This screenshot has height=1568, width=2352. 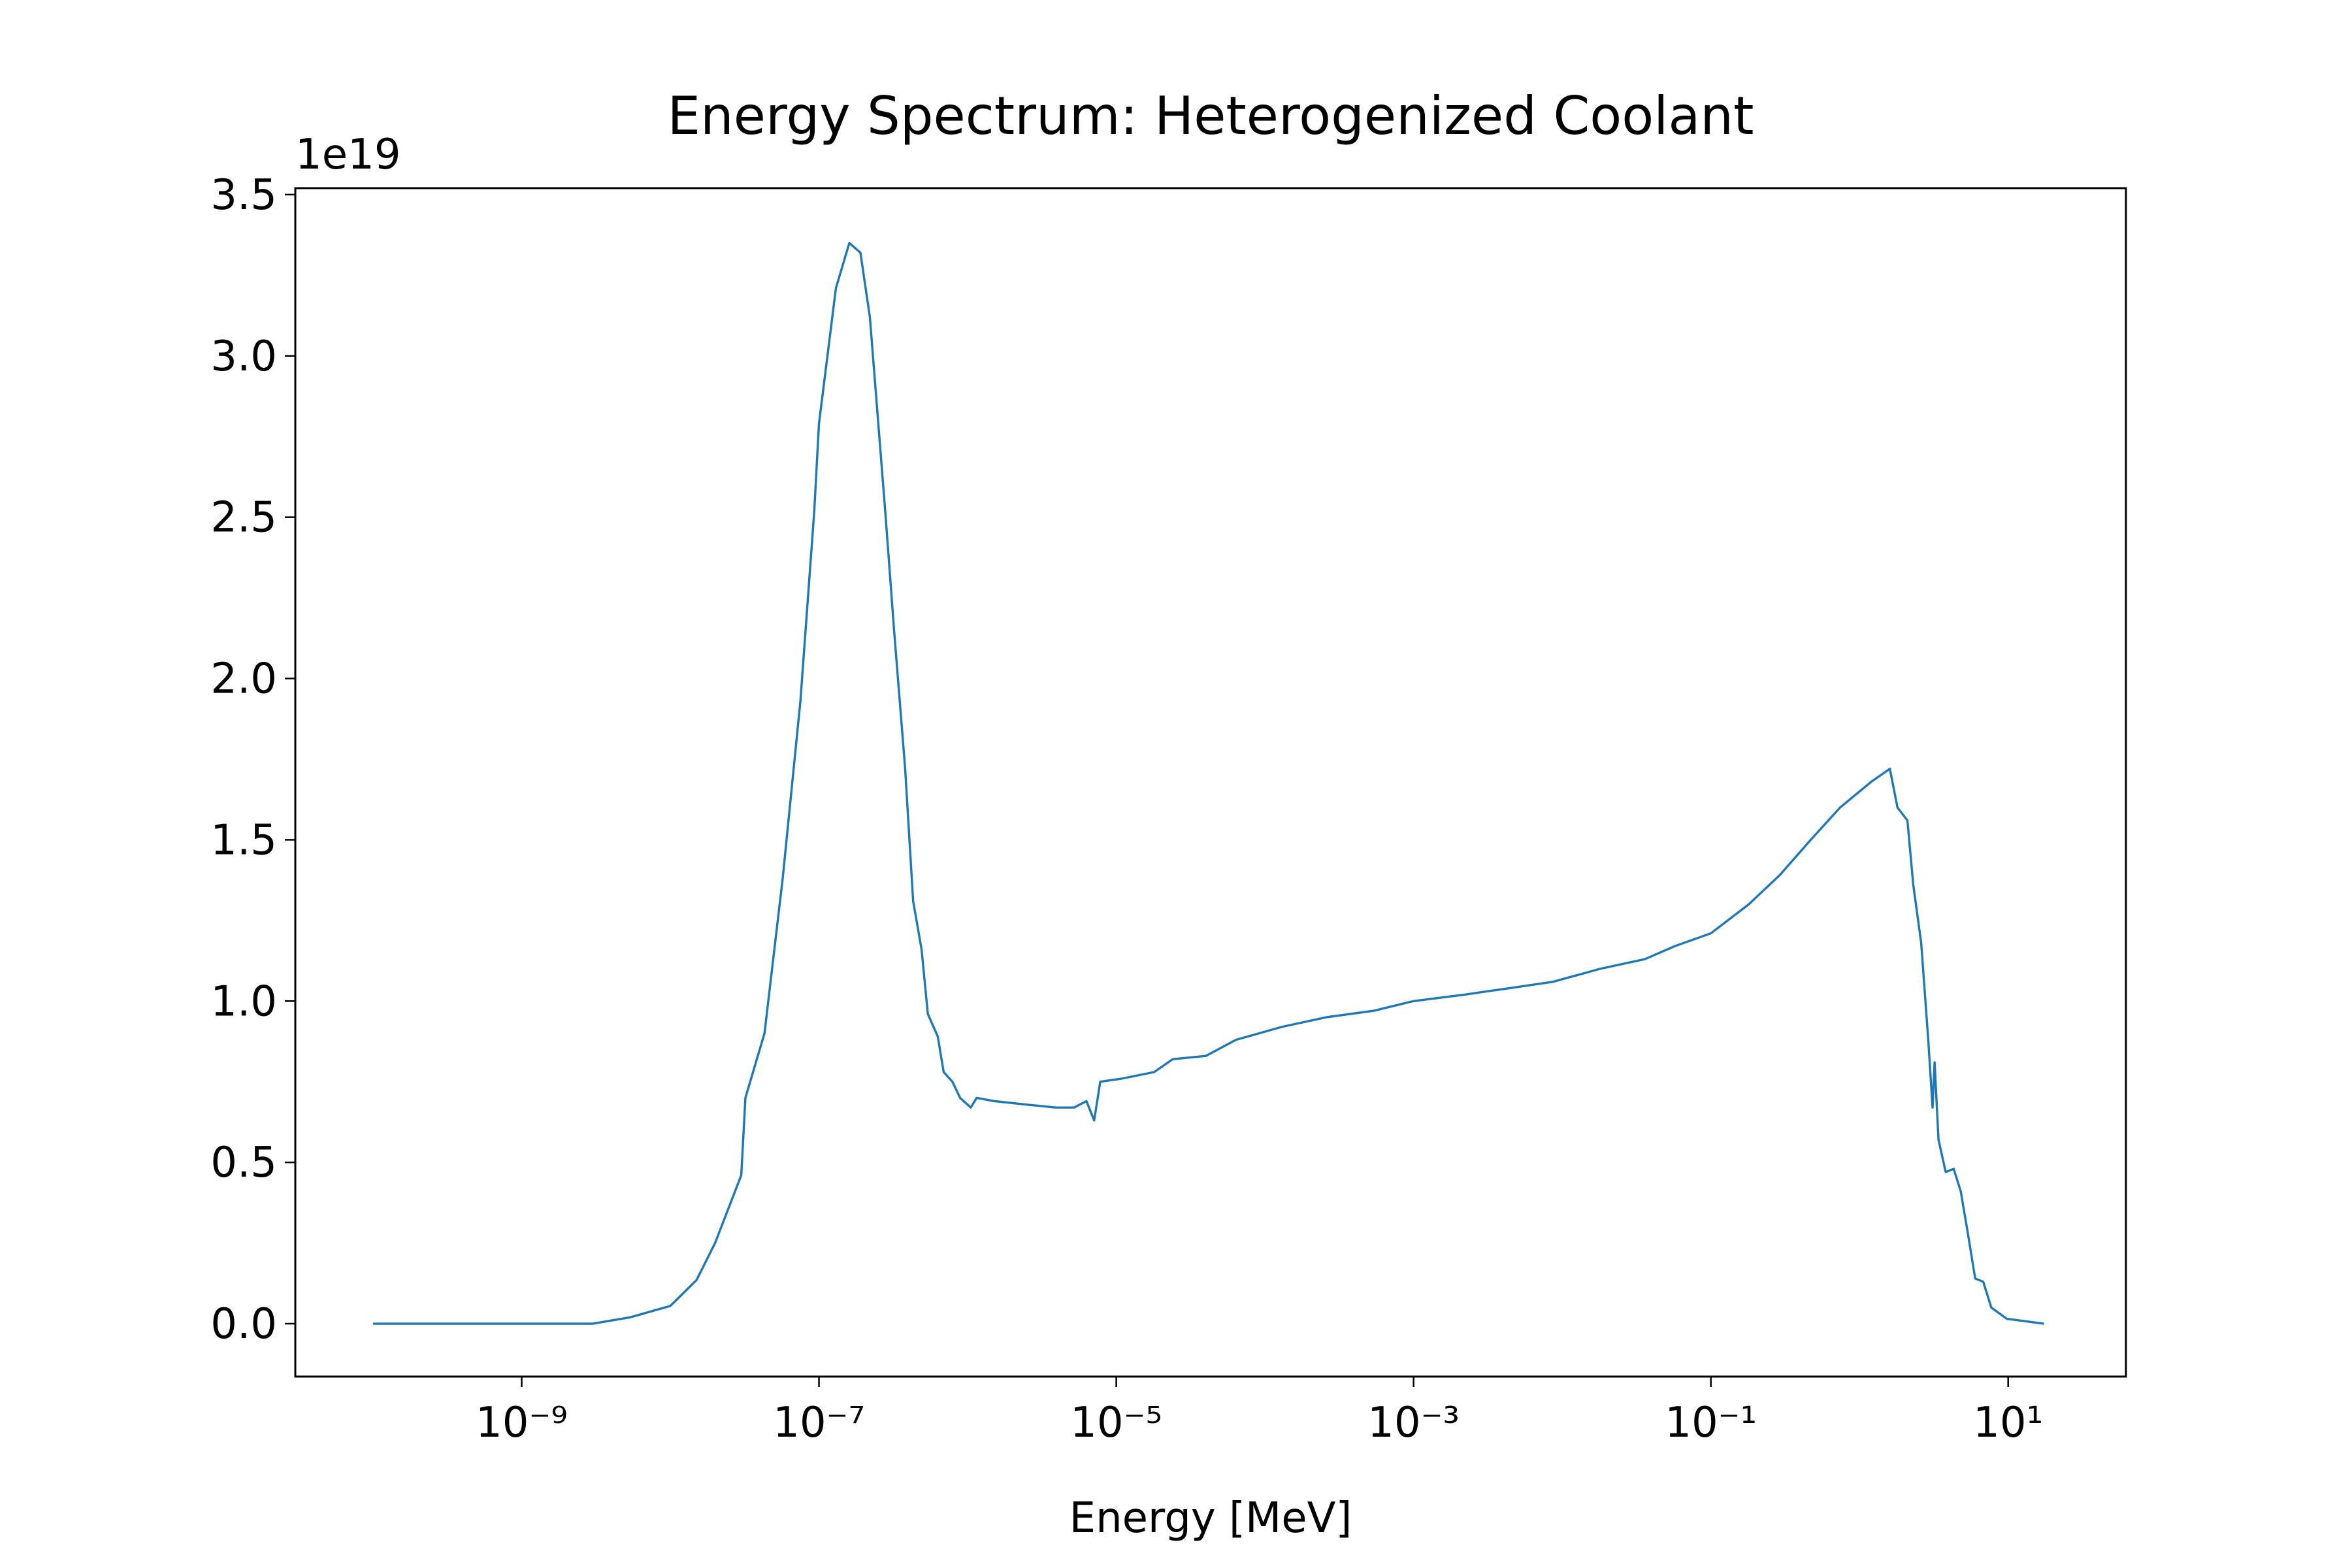 What do you see at coordinates (243, 195) in the screenshot?
I see `y-tick-label: 3.5` at bounding box center [243, 195].